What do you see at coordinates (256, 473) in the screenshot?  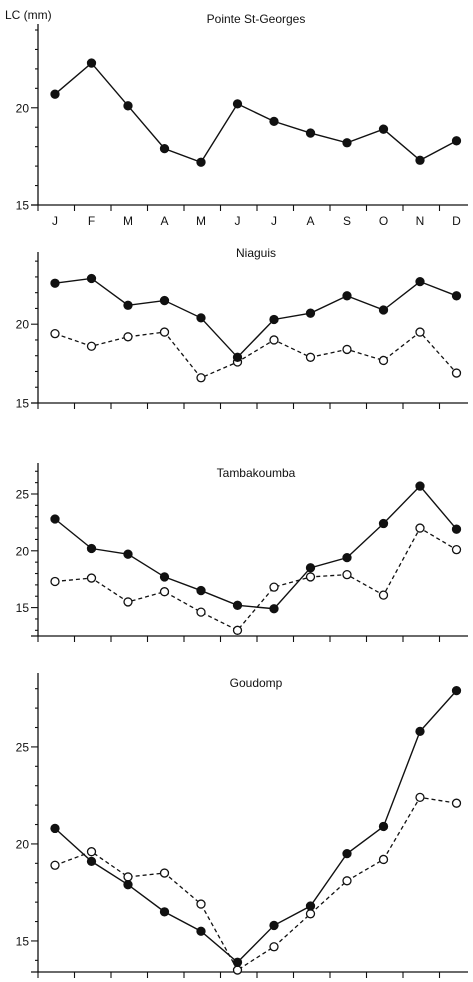 I see `panel-title-tambakoumba: Tambakoumba` at bounding box center [256, 473].